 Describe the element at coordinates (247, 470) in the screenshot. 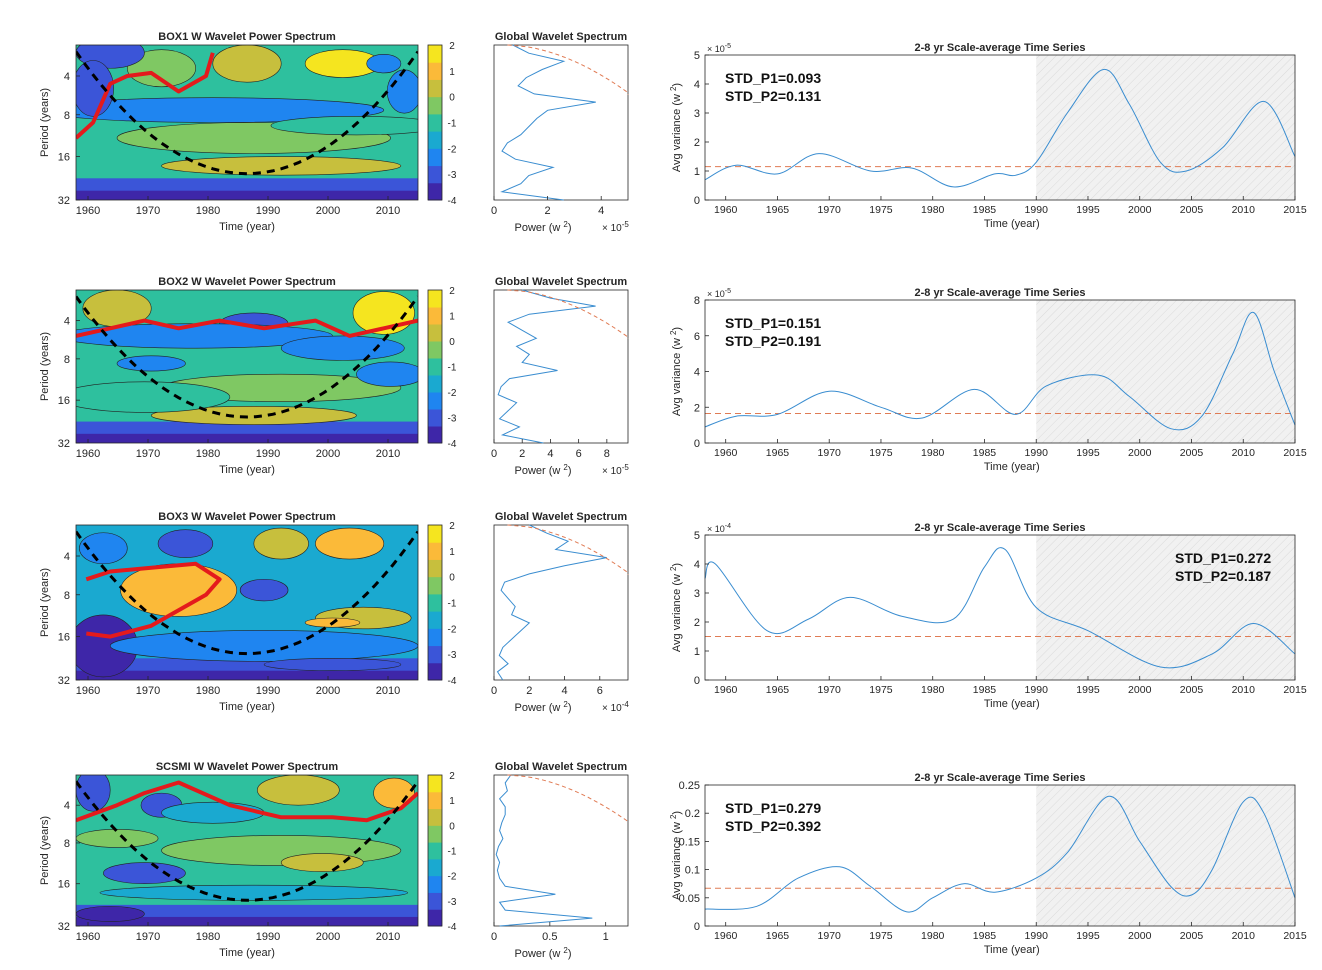

I see `wavelet-xlabel: Time (year)` at that location.